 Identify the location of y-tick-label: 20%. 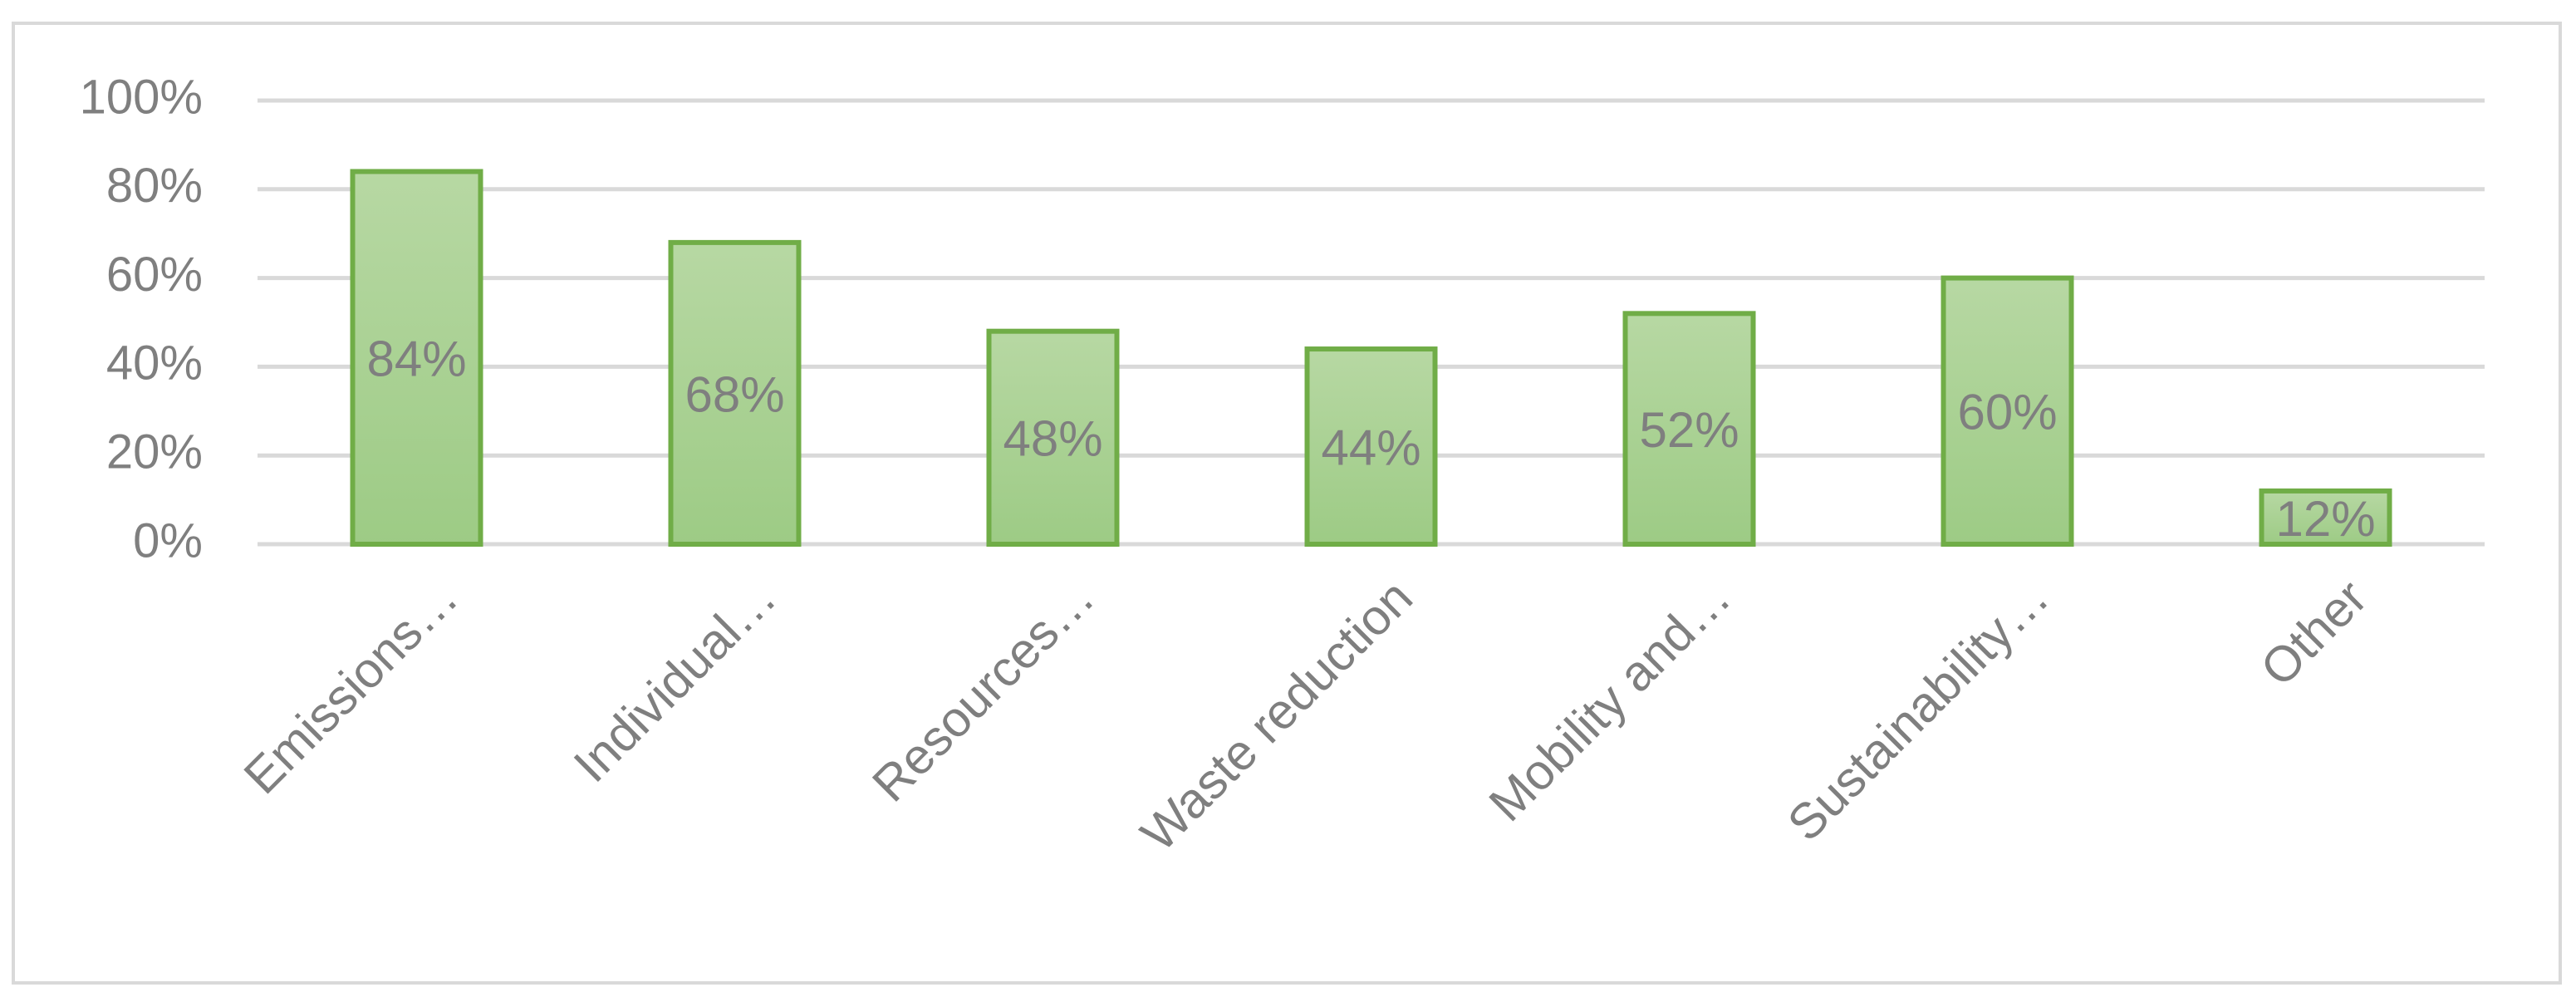
(154, 452).